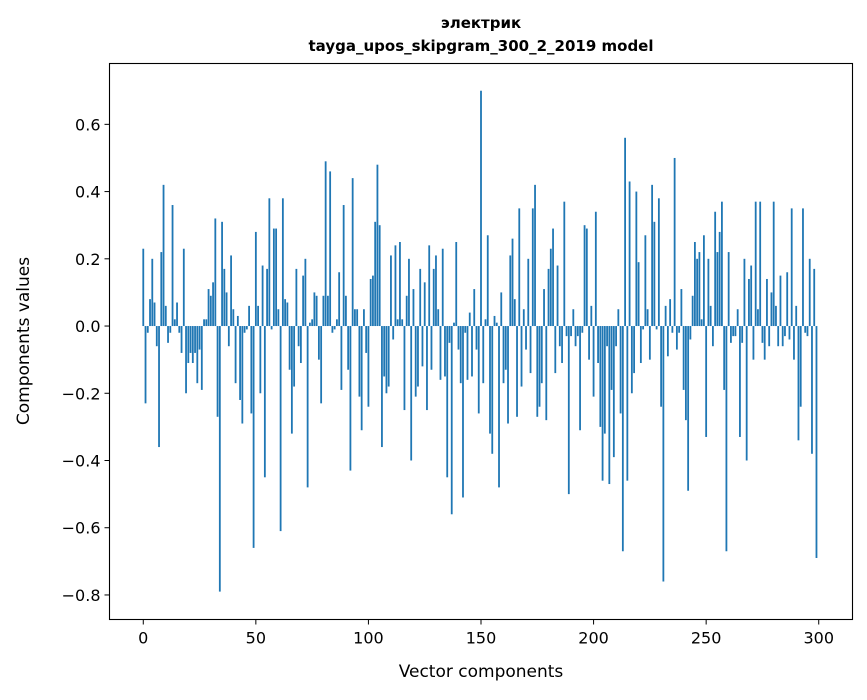 The image size is (867, 700). I want to click on y-axis: 0.6 0.4 0.2 0.0 −0.2 −0.4 −0.6 −0.8, so click(86, 360).